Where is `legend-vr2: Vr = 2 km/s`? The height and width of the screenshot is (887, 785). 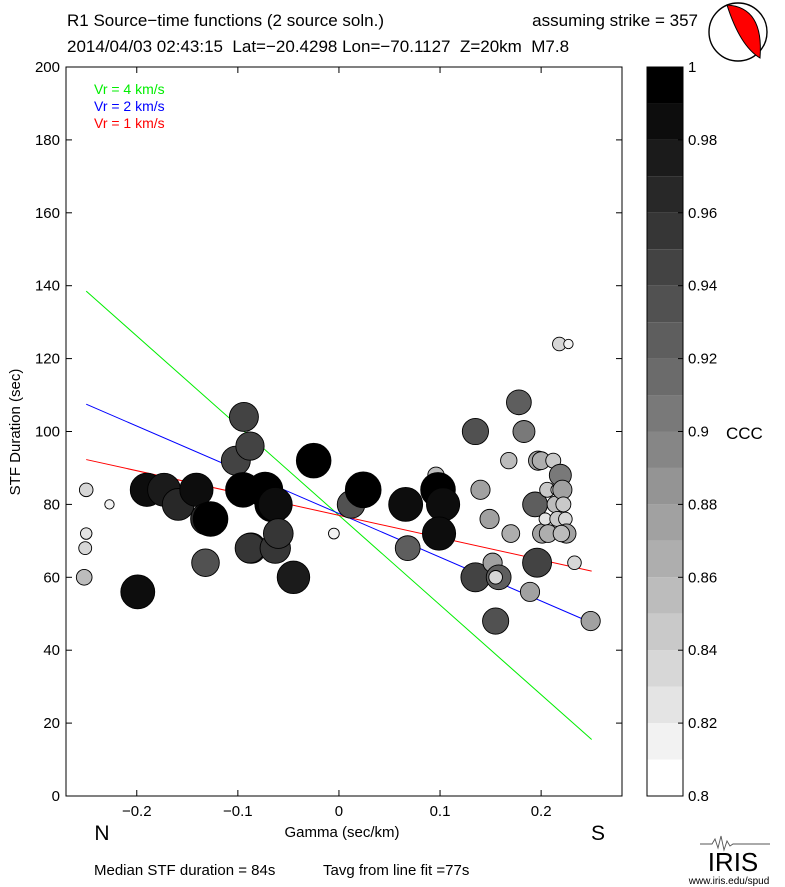 legend-vr2: Vr = 2 km/s is located at coordinates (129, 106).